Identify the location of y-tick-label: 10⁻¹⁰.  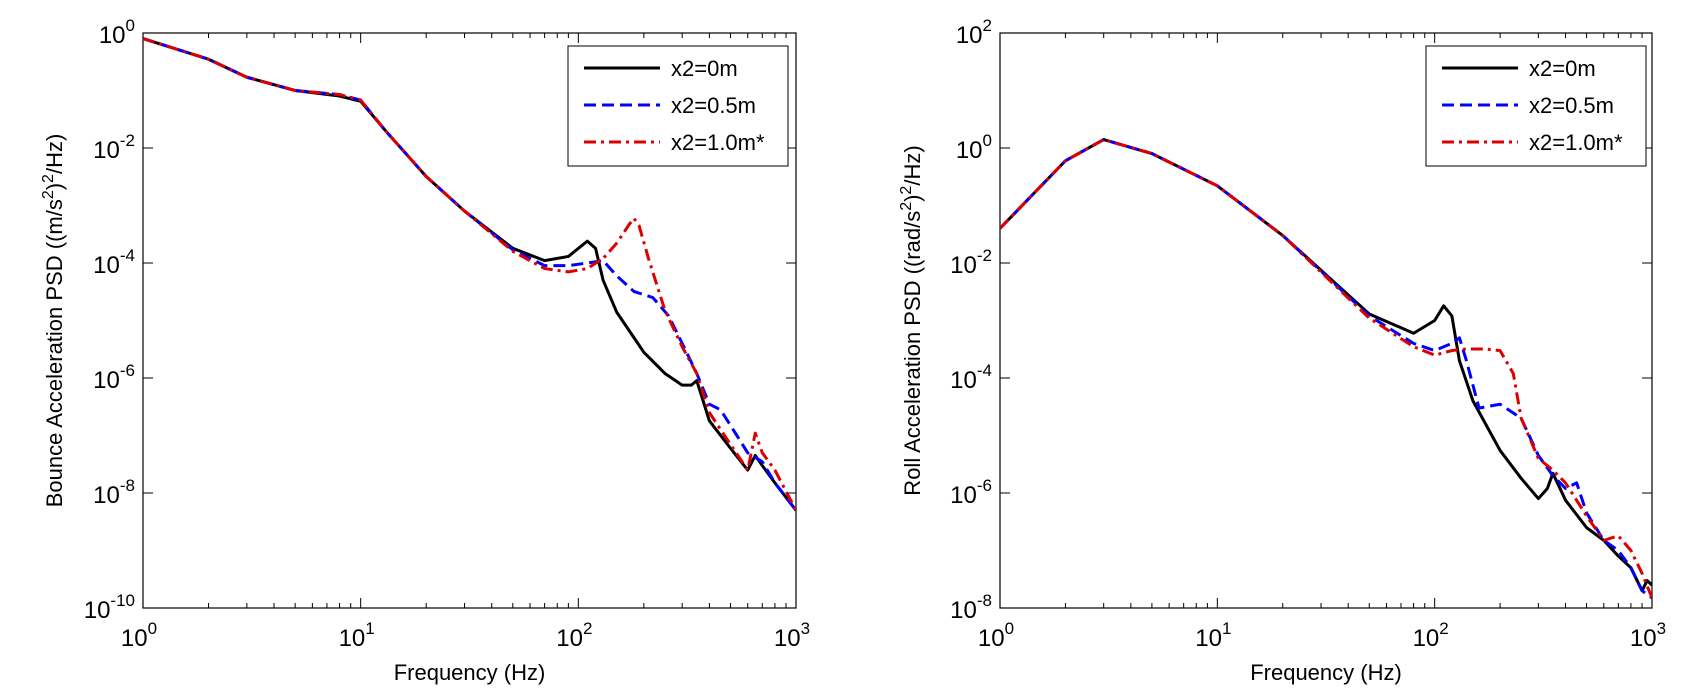
(109, 607).